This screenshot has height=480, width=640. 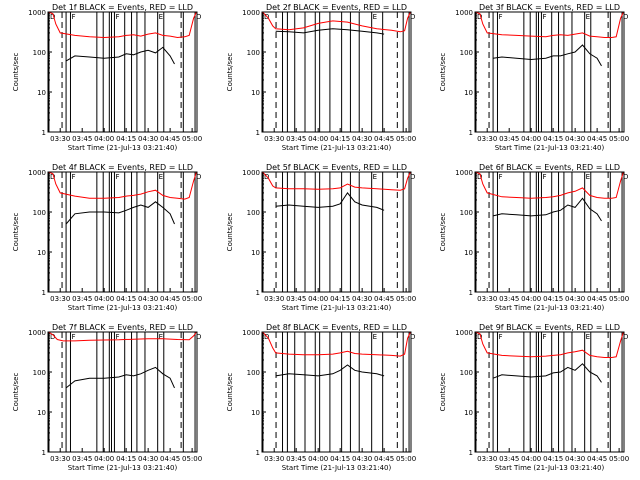 I want to click on chart-title: Det 8f BLACK = Events, RED = LLD, so click(x=336, y=327).